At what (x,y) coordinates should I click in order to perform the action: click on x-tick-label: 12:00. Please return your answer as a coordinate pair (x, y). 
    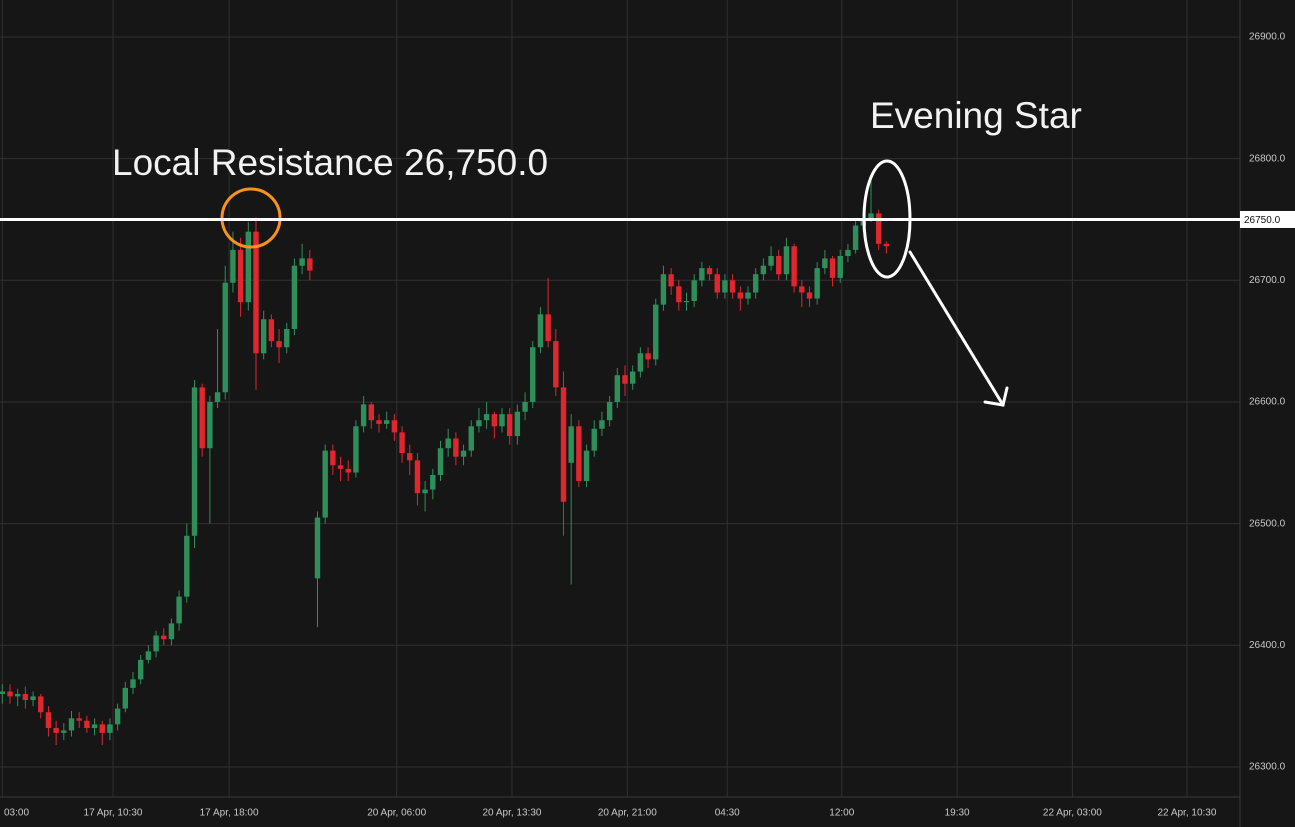
    Looking at the image, I should click on (841, 813).